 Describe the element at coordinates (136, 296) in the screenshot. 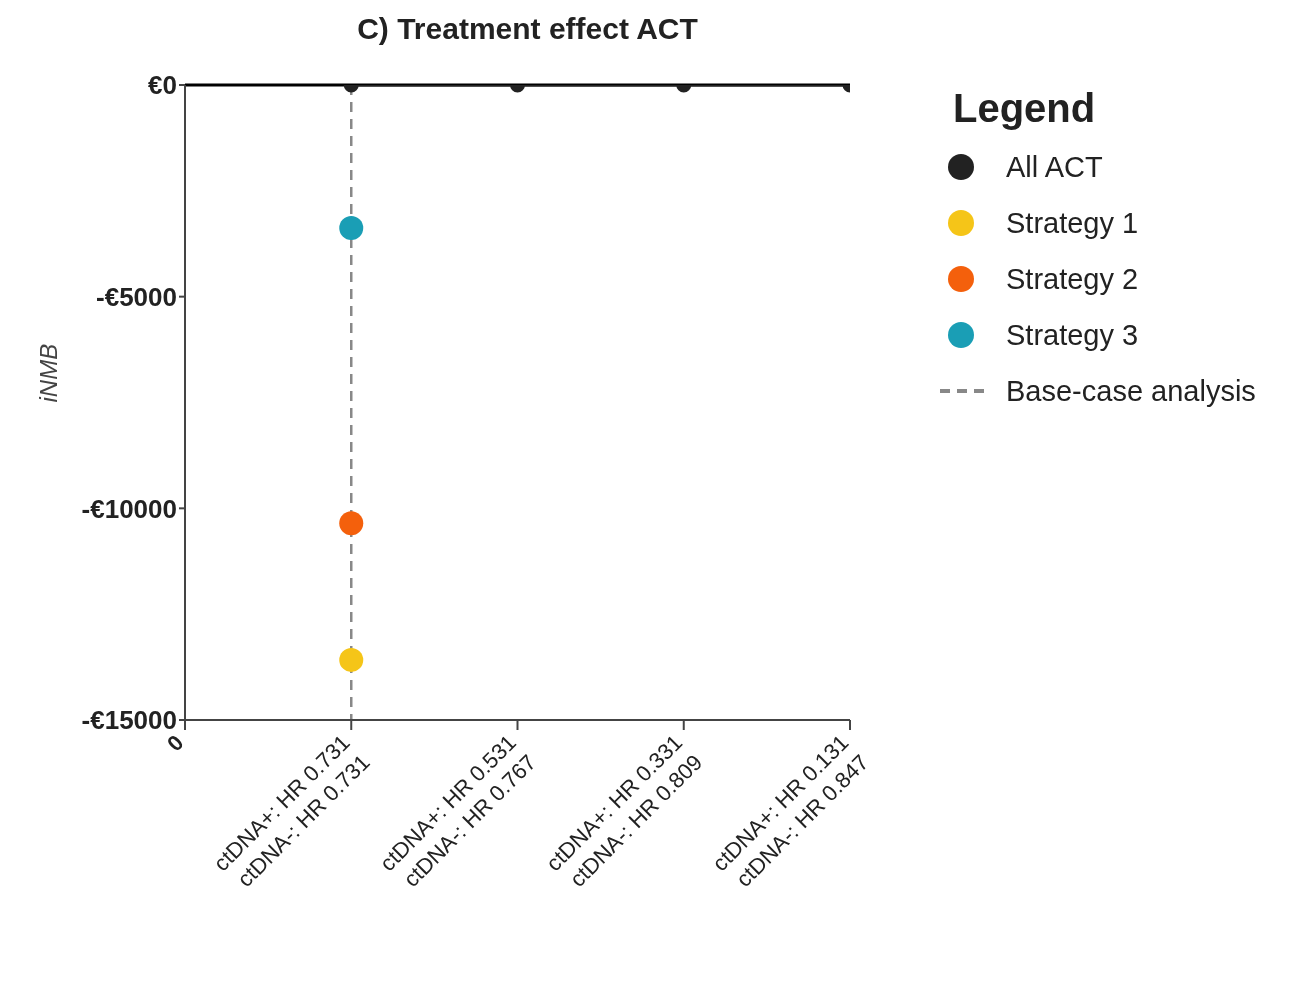

I see `y-tick-label: -€5000` at that location.